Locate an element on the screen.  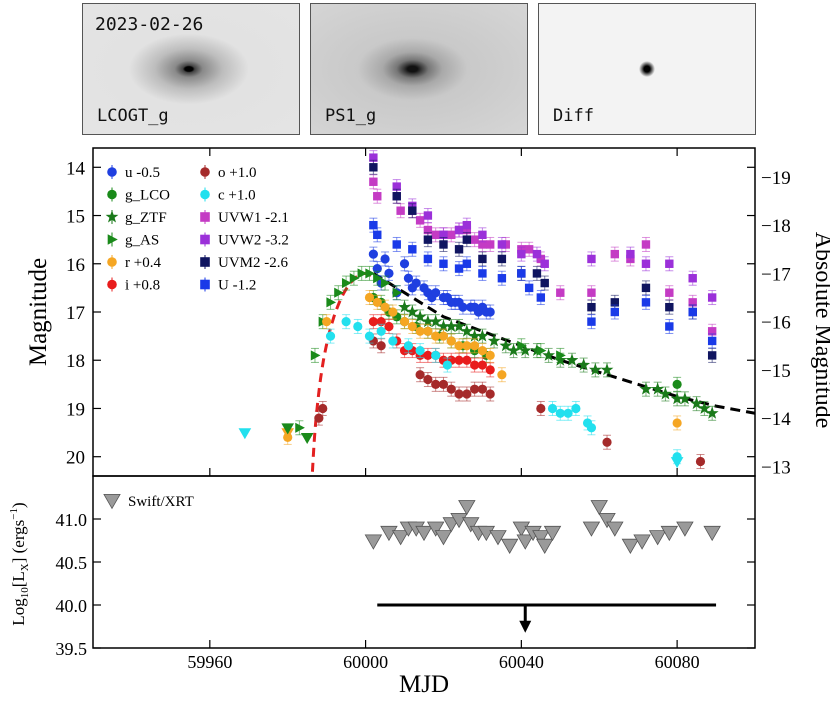
legend-label-c: c +1.0 is located at coordinates (237, 196).